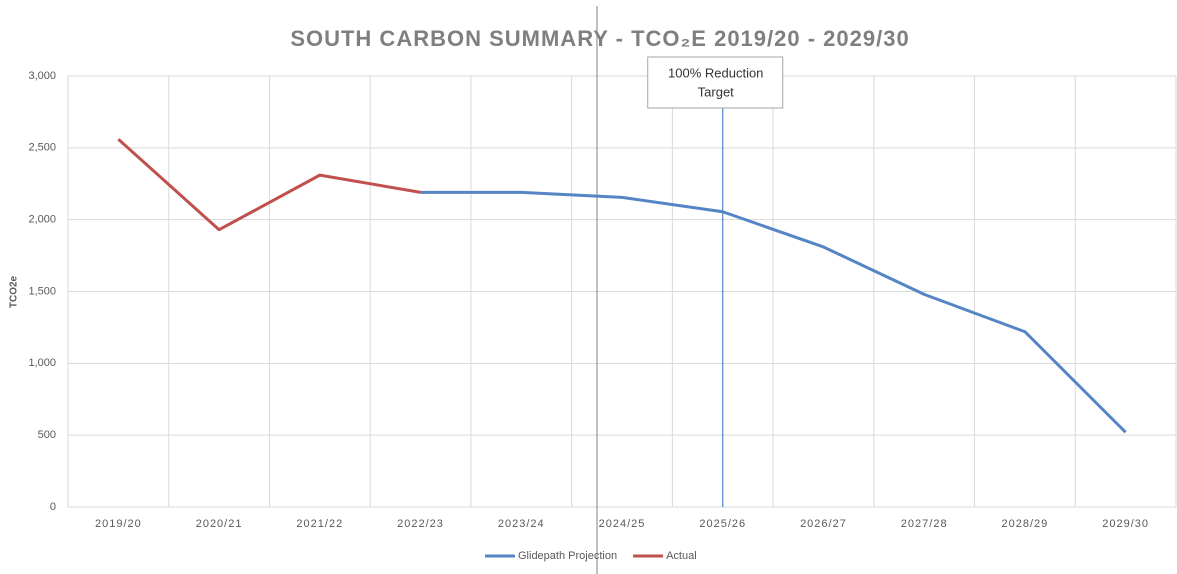  I want to click on series-line, so click(269, 185).